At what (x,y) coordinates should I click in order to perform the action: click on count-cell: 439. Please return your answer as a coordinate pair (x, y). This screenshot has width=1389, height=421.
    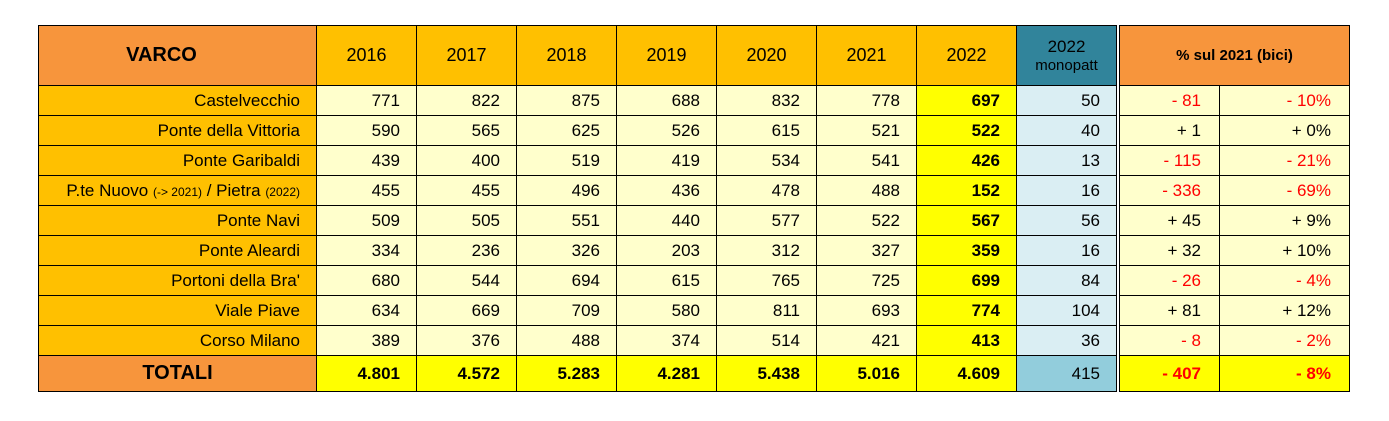
    Looking at the image, I should click on (366, 160).